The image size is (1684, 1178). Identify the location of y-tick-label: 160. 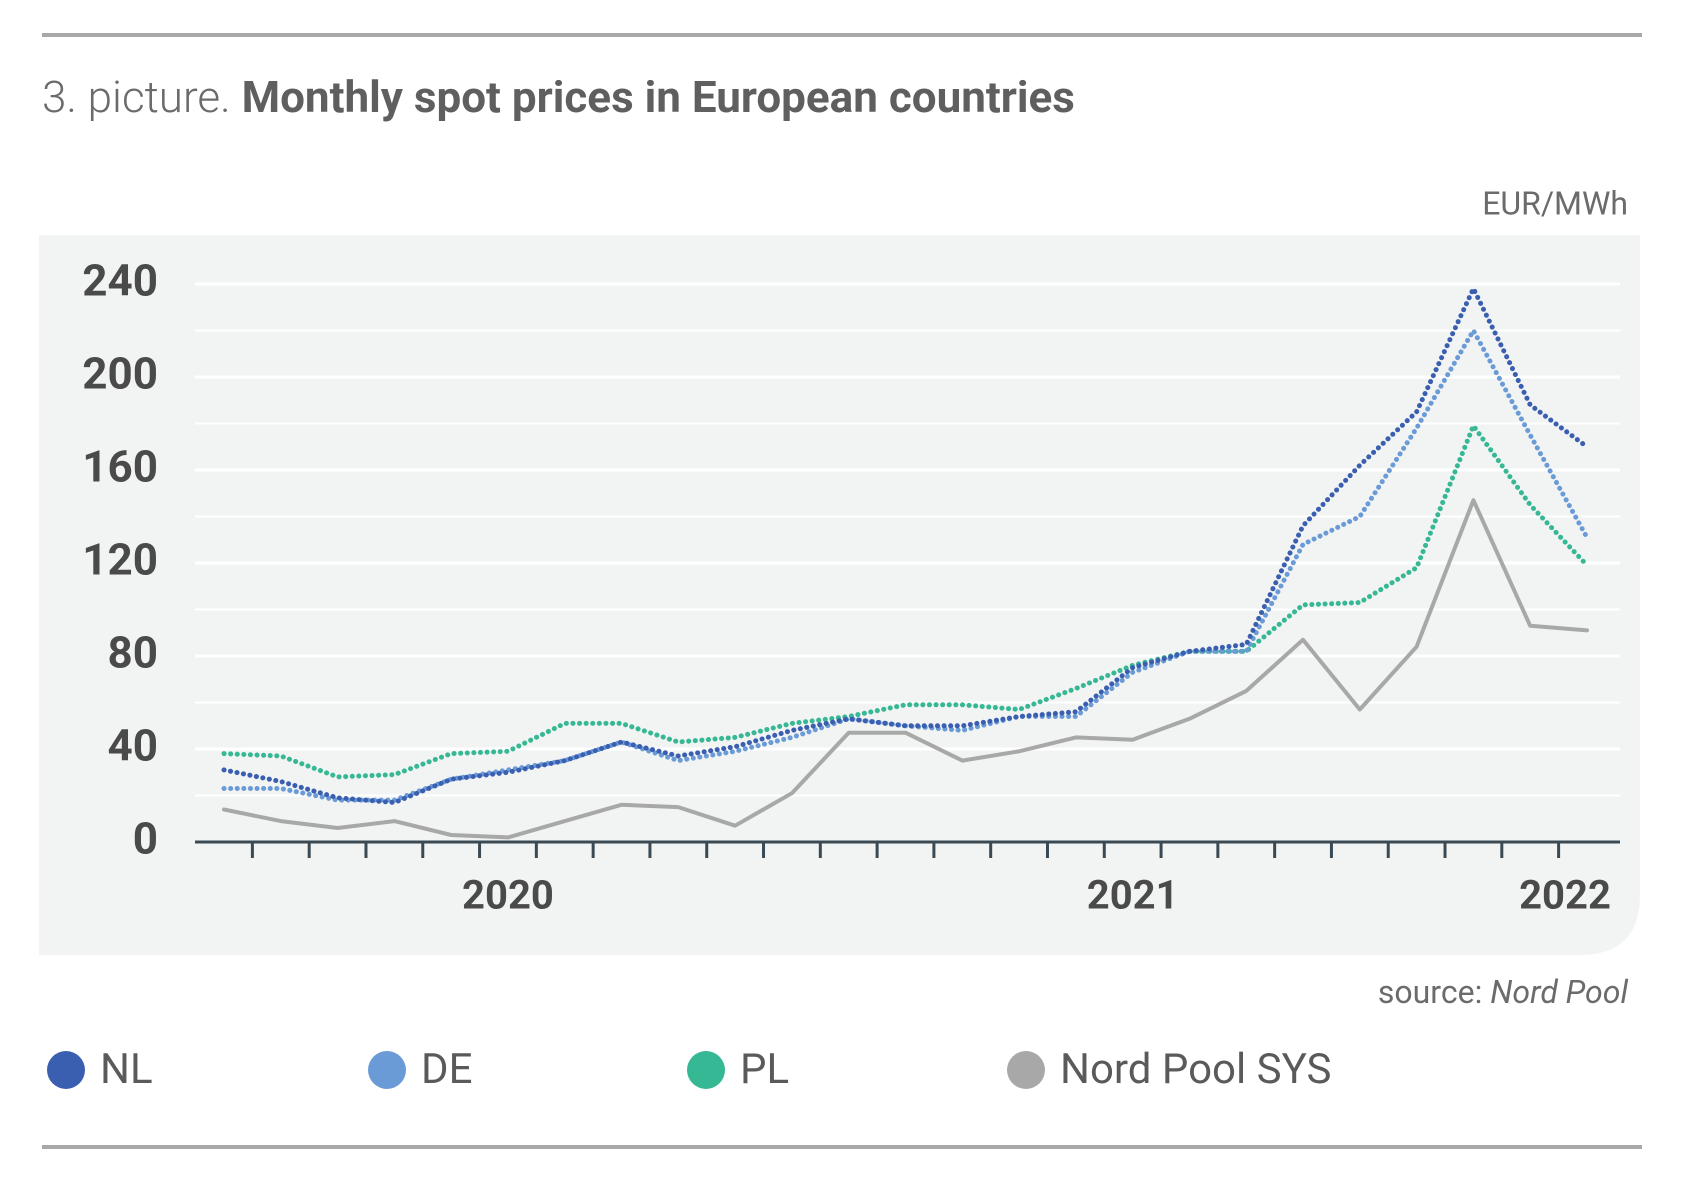
(120, 467).